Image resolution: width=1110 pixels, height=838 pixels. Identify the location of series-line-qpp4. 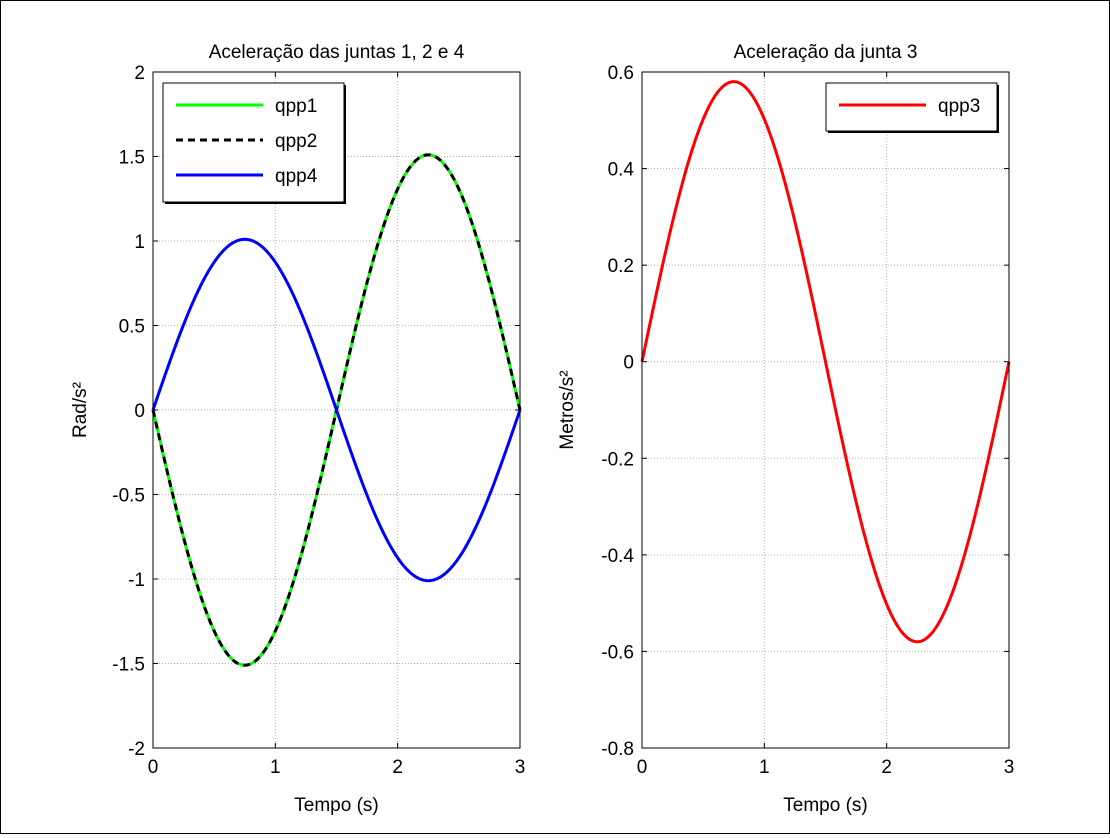
(336, 410).